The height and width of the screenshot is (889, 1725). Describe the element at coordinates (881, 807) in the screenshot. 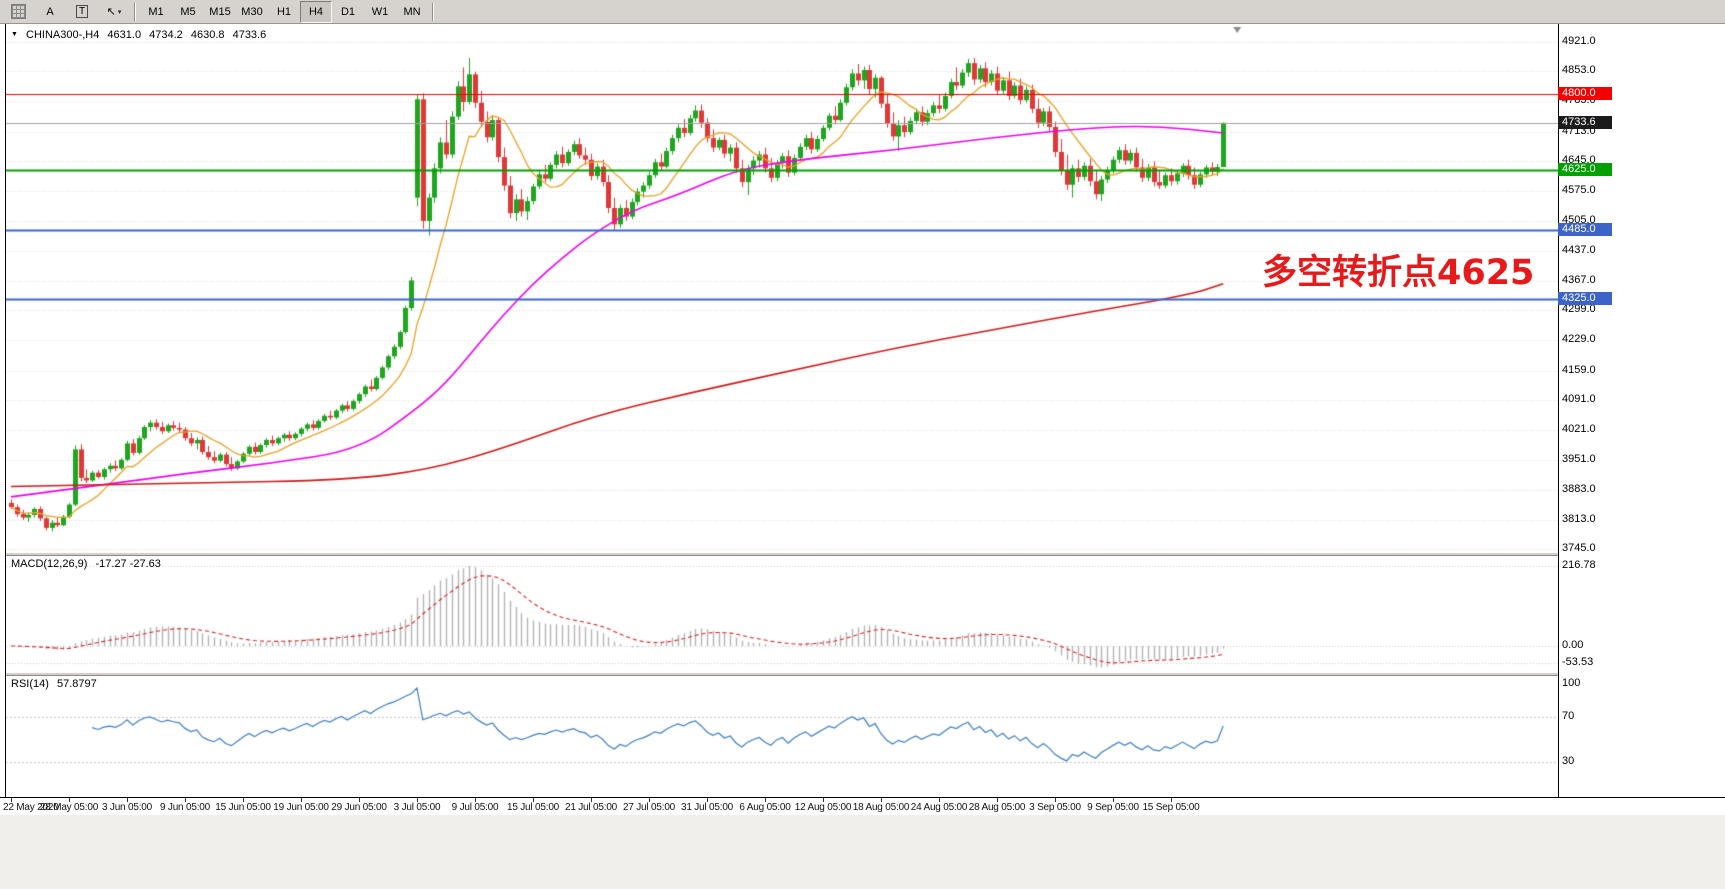

I see `time-axis-label: 18 Aug 05:00` at that location.